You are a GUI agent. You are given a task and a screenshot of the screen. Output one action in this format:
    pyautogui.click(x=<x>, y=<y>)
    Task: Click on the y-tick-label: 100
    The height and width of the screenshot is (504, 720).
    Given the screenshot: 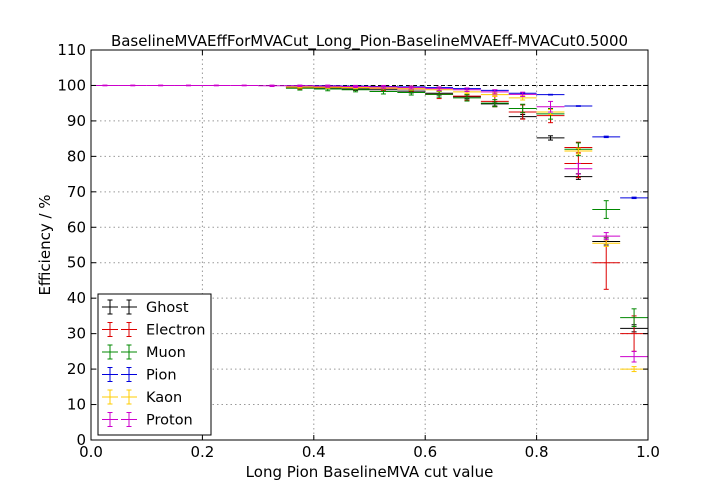 What is the action you would take?
    pyautogui.click(x=71, y=85)
    